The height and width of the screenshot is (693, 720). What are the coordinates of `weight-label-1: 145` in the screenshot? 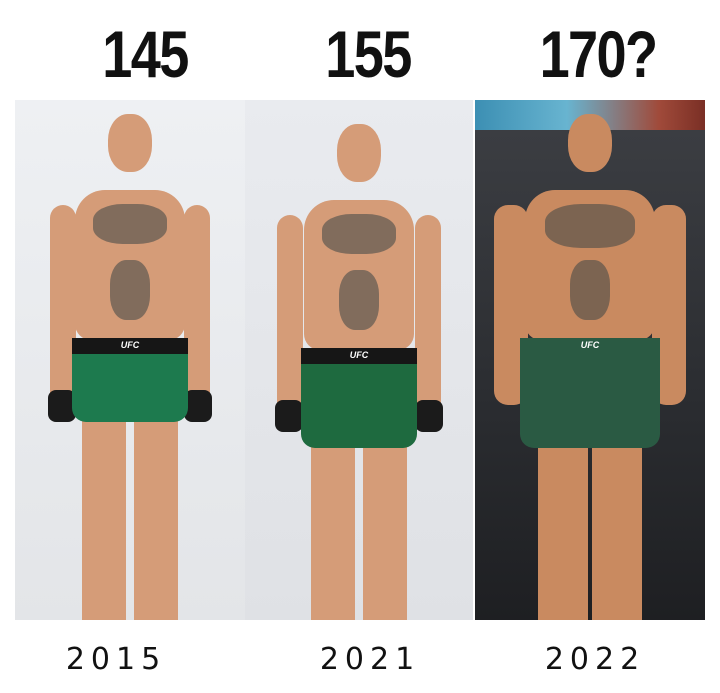 It's located at (145, 54).